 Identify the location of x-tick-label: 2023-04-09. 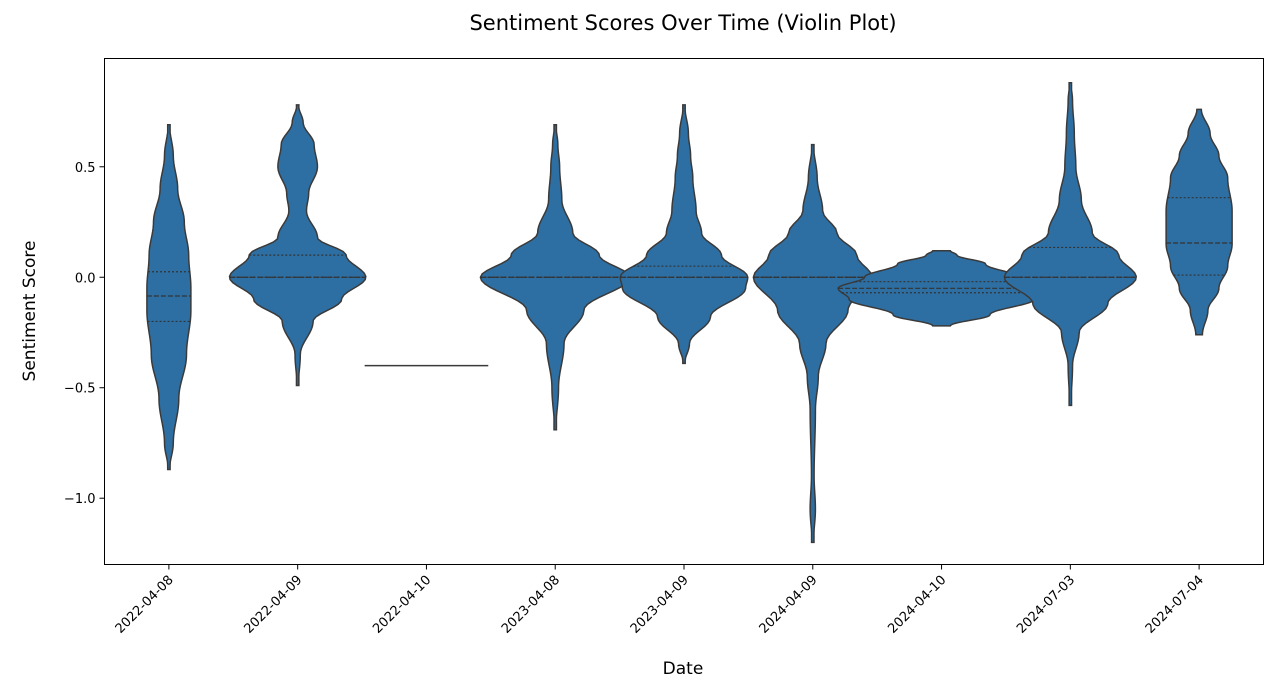
(660, 605).